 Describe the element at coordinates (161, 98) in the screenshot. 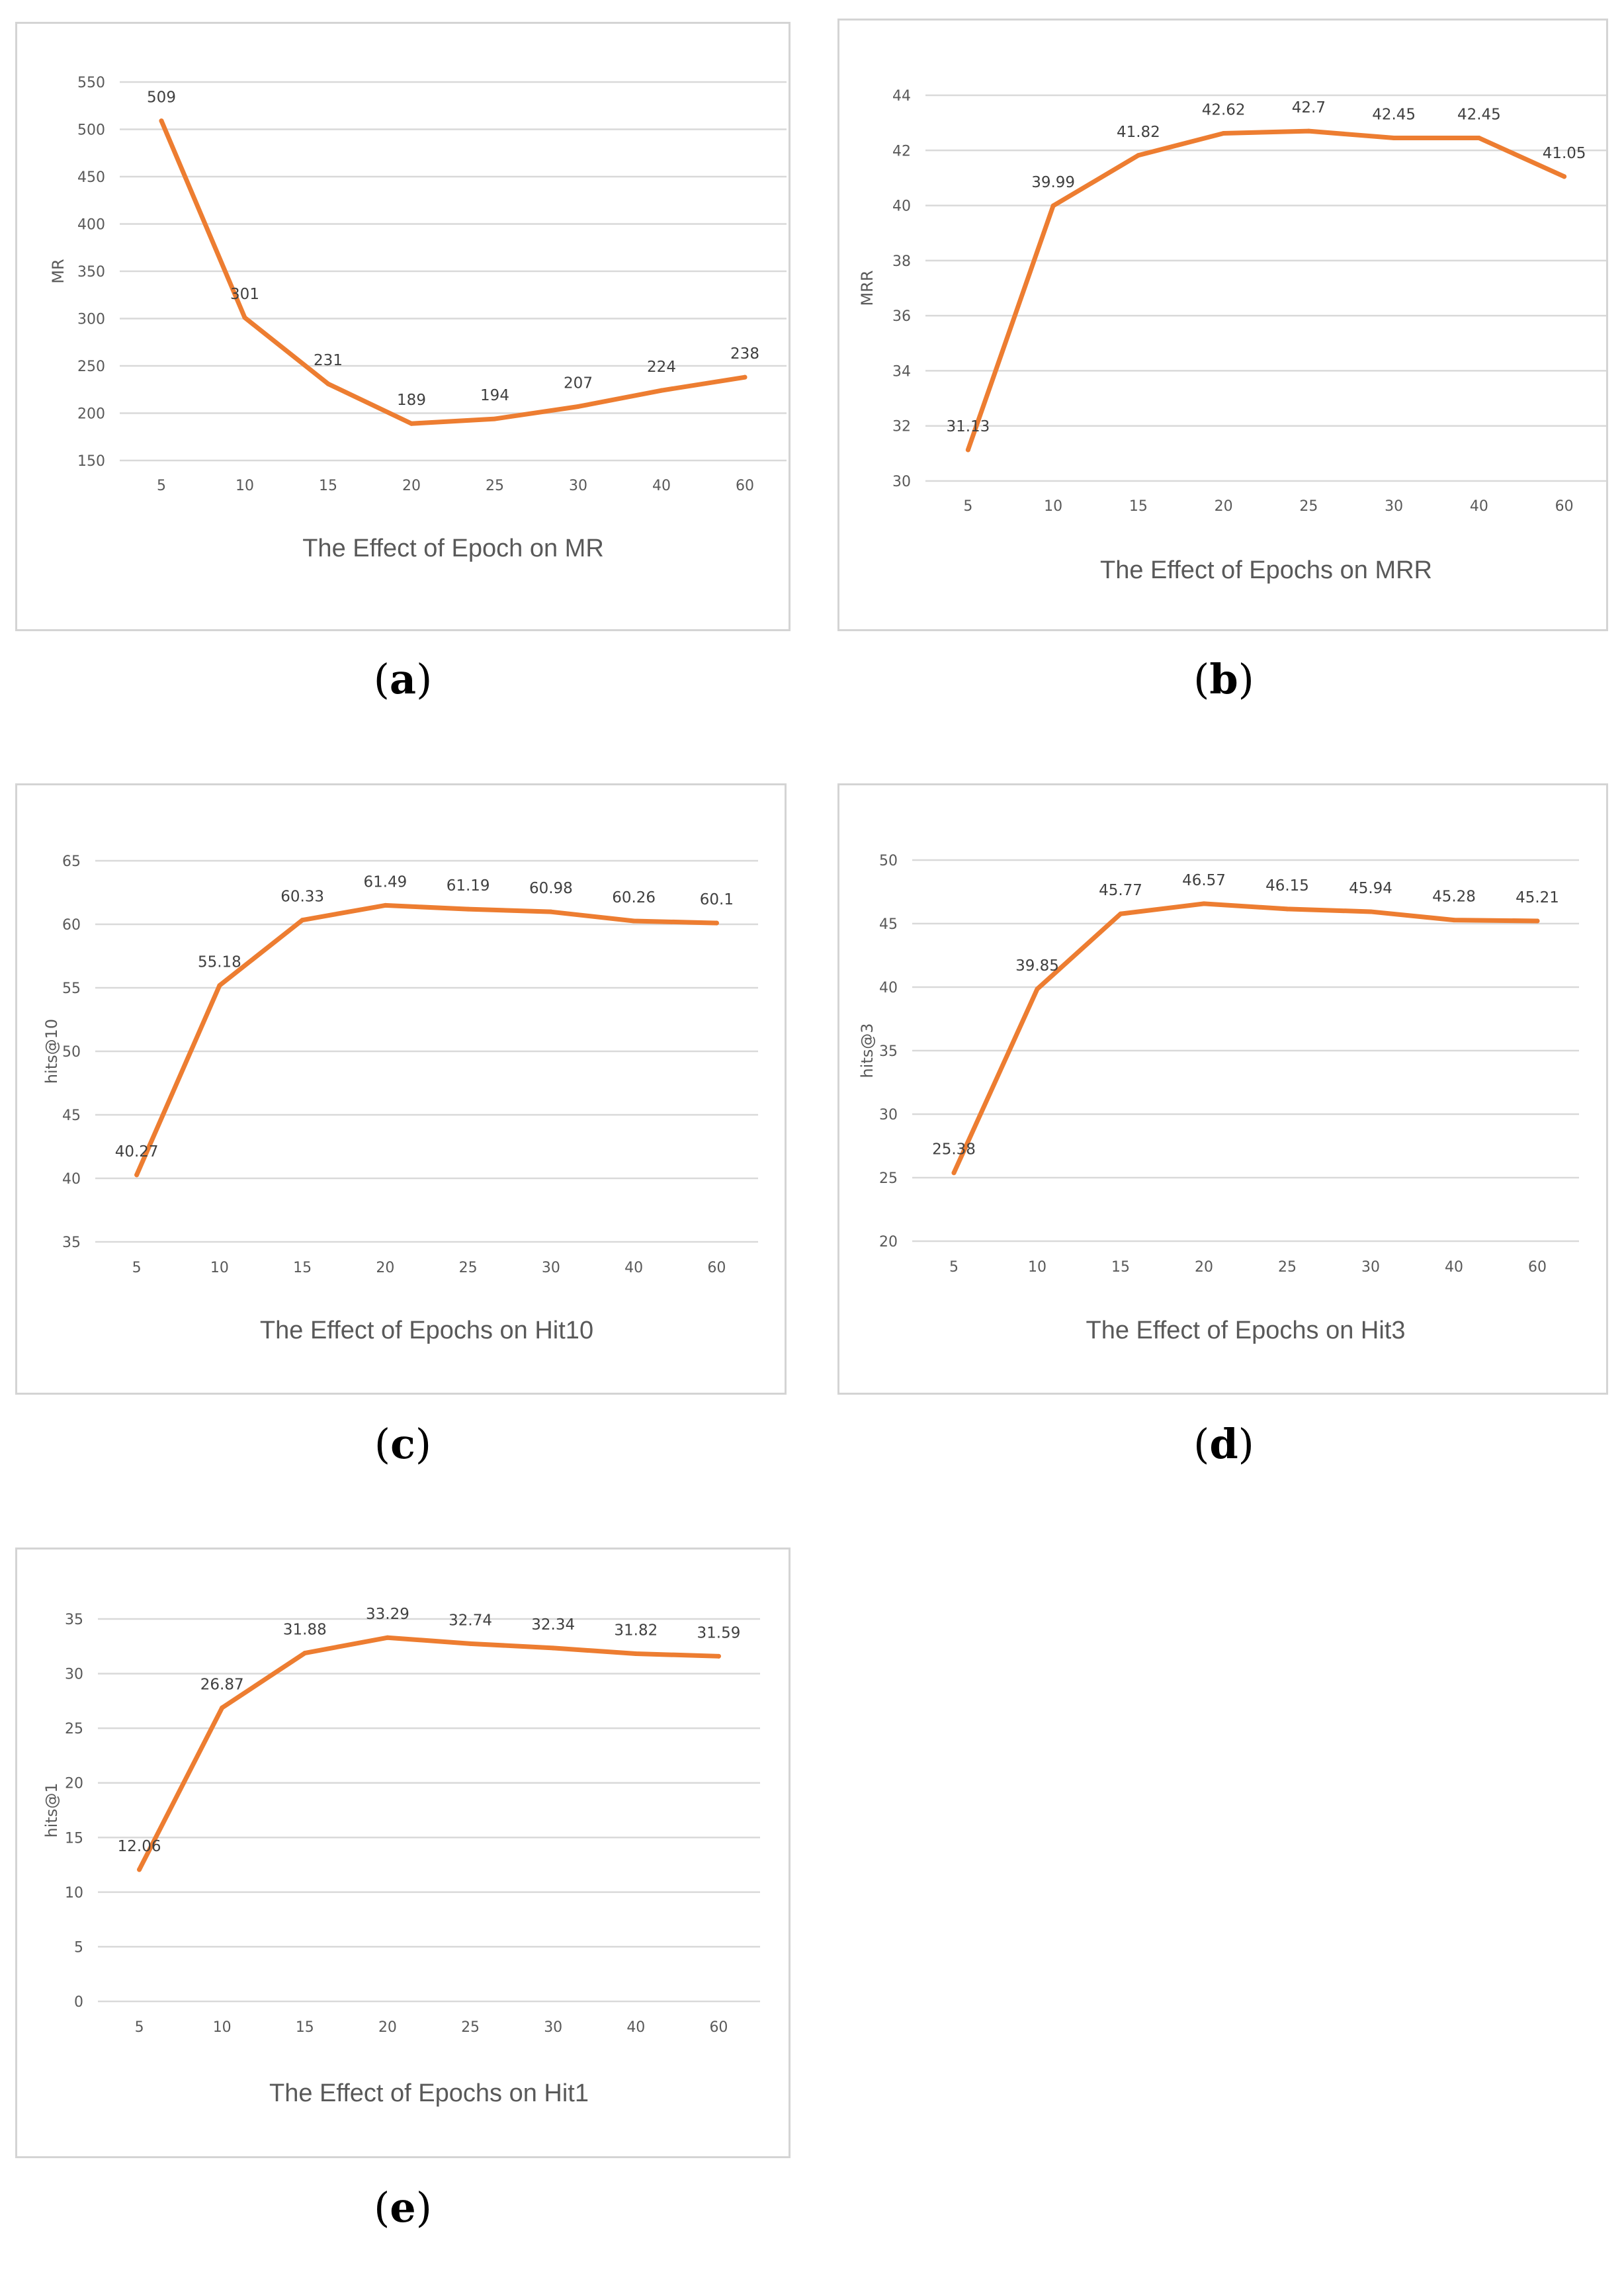

I see `data-label: 509` at that location.